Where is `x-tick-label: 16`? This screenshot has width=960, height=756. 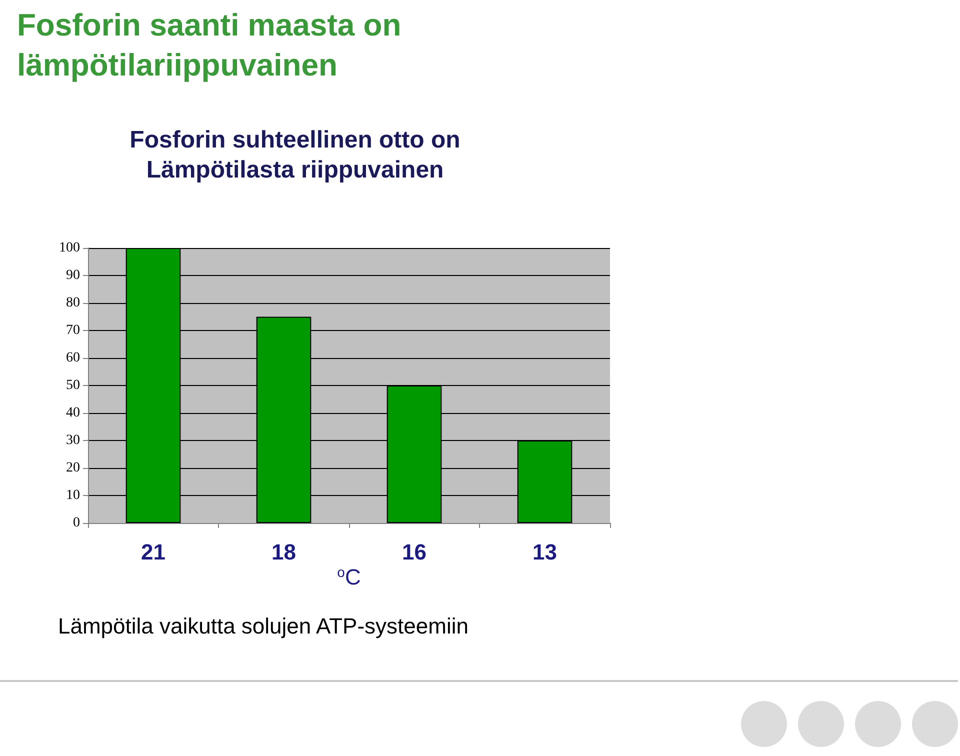
x-tick-label: 16 is located at coordinates (414, 552).